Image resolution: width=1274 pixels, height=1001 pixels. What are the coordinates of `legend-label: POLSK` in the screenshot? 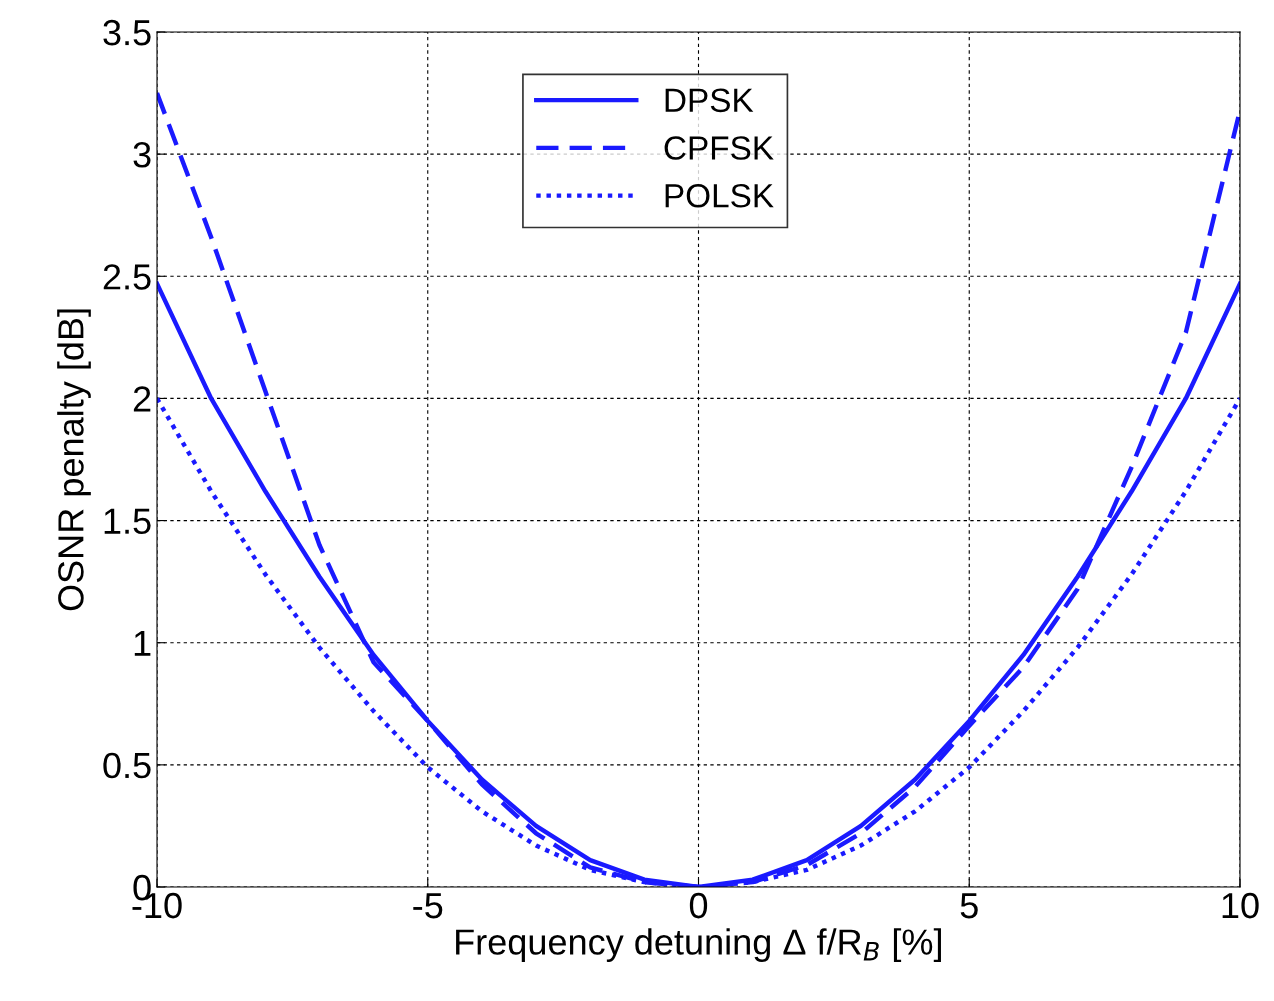 It's located at (719, 196).